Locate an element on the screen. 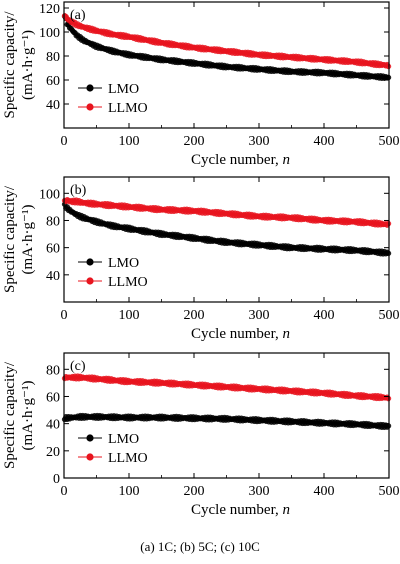  y-tick-label: 120 is located at coordinates (49, 9).